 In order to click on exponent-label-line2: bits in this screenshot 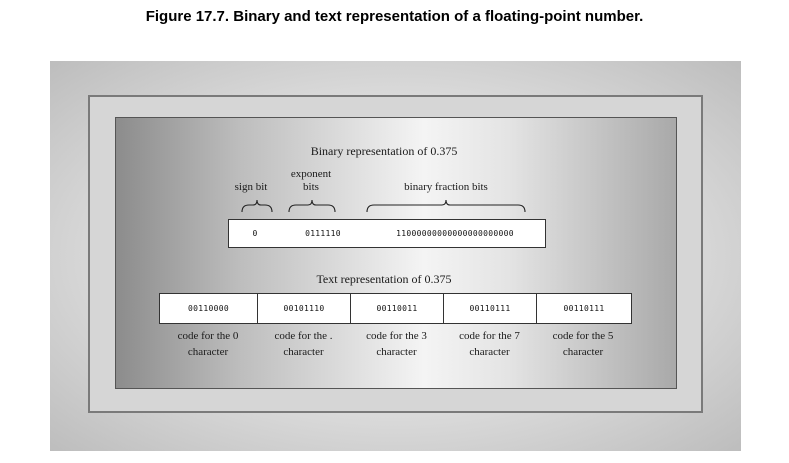, I will do `click(311, 187)`.